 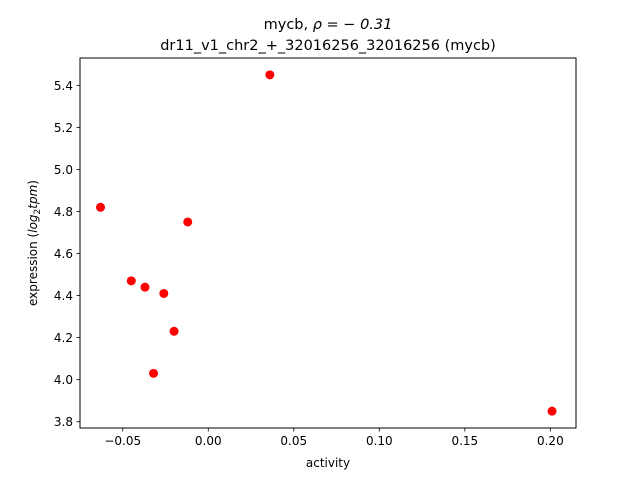 What do you see at coordinates (33, 269) in the screenshot?
I see `y-axis-label-prefix: expression (` at bounding box center [33, 269].